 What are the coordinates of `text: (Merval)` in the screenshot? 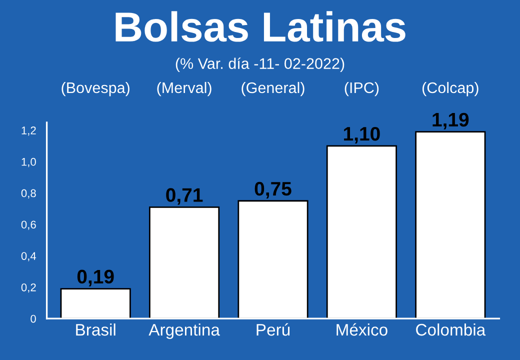 It's located at (184, 89).